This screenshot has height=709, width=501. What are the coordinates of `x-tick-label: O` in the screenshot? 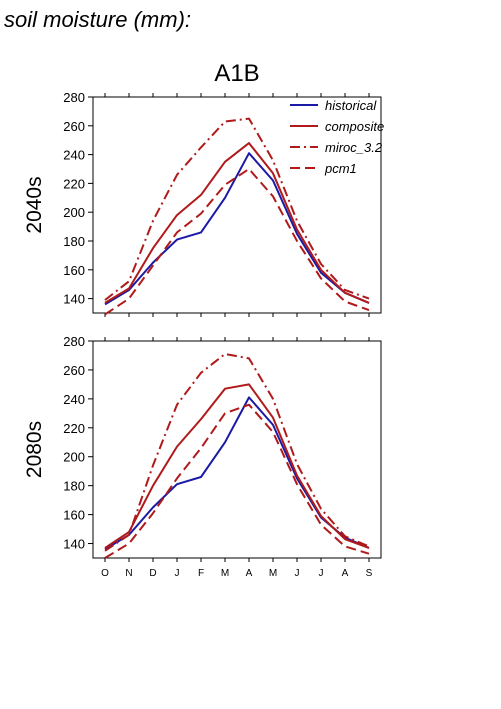 It's located at (105, 573).